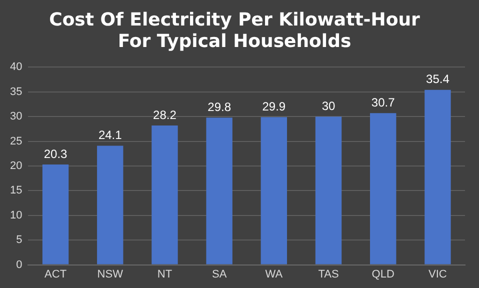  Describe the element at coordinates (234, 30) in the screenshot. I see `chart-title: Cost Of Electricity Per Kilowatt-Hour For Typical Households` at that location.